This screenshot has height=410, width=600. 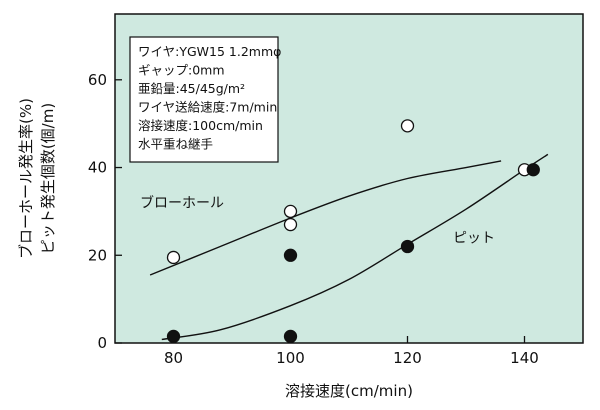 What do you see at coordinates (349, 391) in the screenshot?
I see `x-axis-title: 溶接速度(cm/min)` at bounding box center [349, 391].